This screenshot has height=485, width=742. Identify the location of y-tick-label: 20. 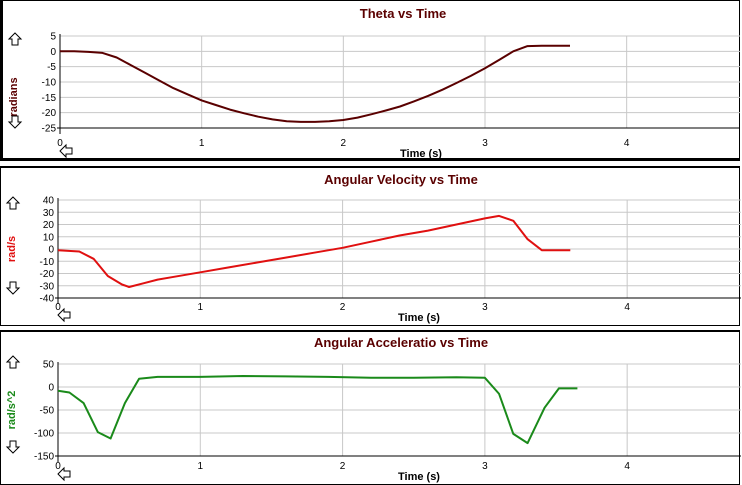
(49, 225).